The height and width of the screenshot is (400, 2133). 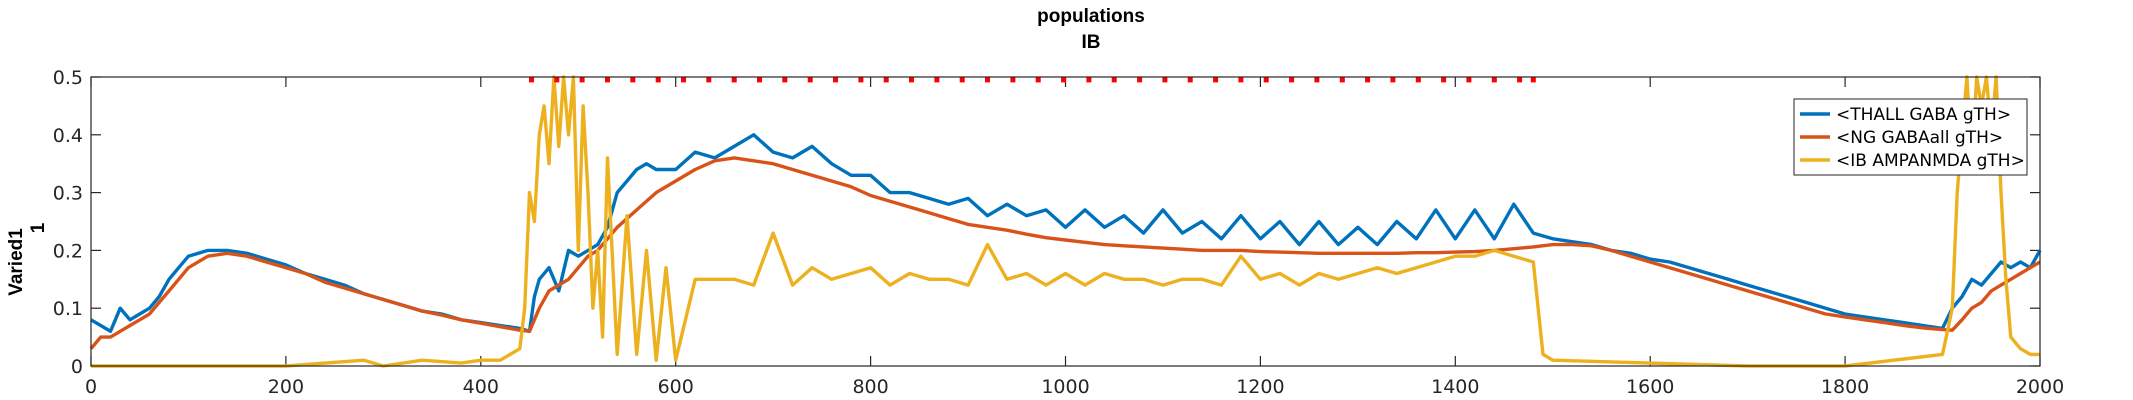 I want to click on x-tick-label: 1200, so click(x=1260, y=387).